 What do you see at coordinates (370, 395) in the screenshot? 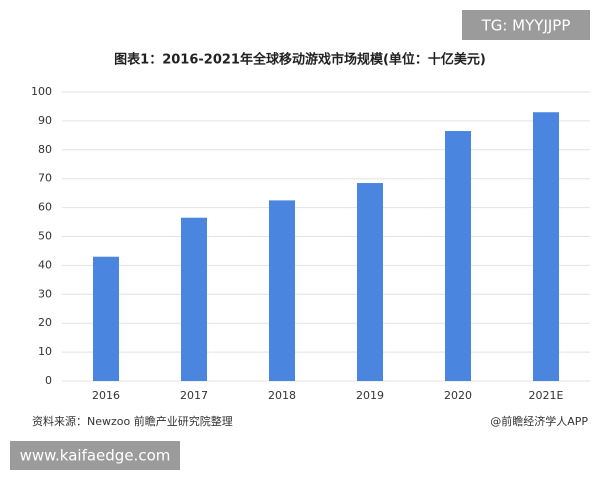
I see `x-tick-label: 2019` at bounding box center [370, 395].